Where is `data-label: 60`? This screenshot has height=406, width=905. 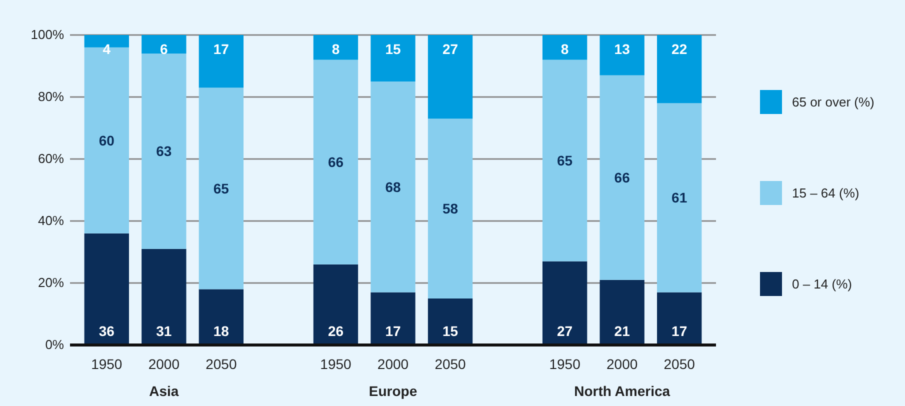
data-label: 60 is located at coordinates (106, 140).